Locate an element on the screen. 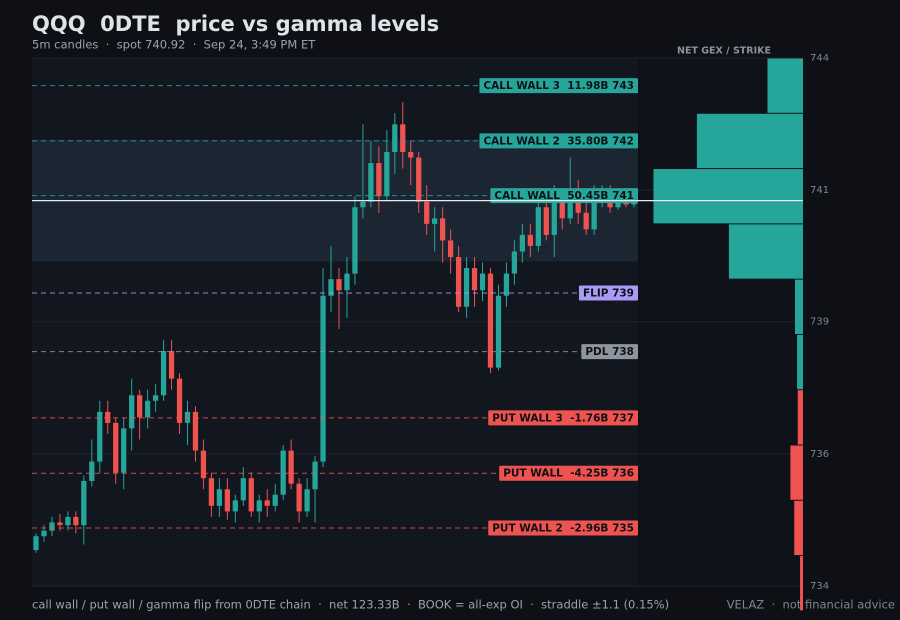 The height and width of the screenshot is (620, 900). level-label: CALL WALL 50.45B 741 is located at coordinates (564, 196).